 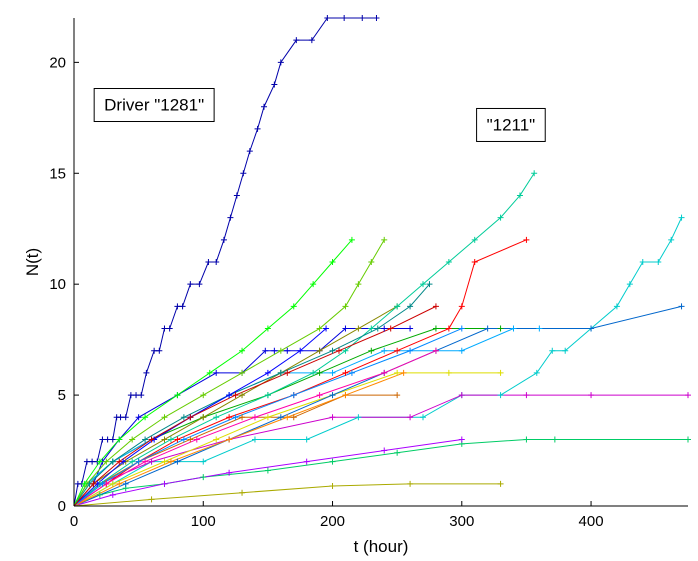 I want to click on annotation-text: Driver "1281", so click(x=154, y=105).